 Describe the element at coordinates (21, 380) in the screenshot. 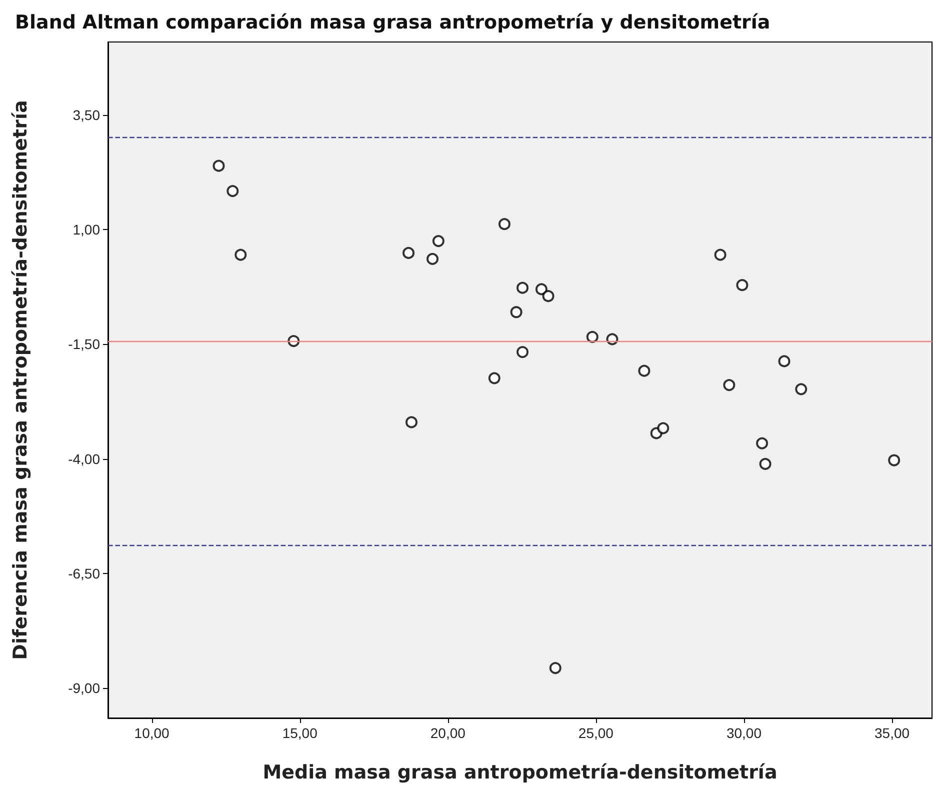

I see `y-axis-title: Diferencia masa grasa antropometría-densitometría` at that location.